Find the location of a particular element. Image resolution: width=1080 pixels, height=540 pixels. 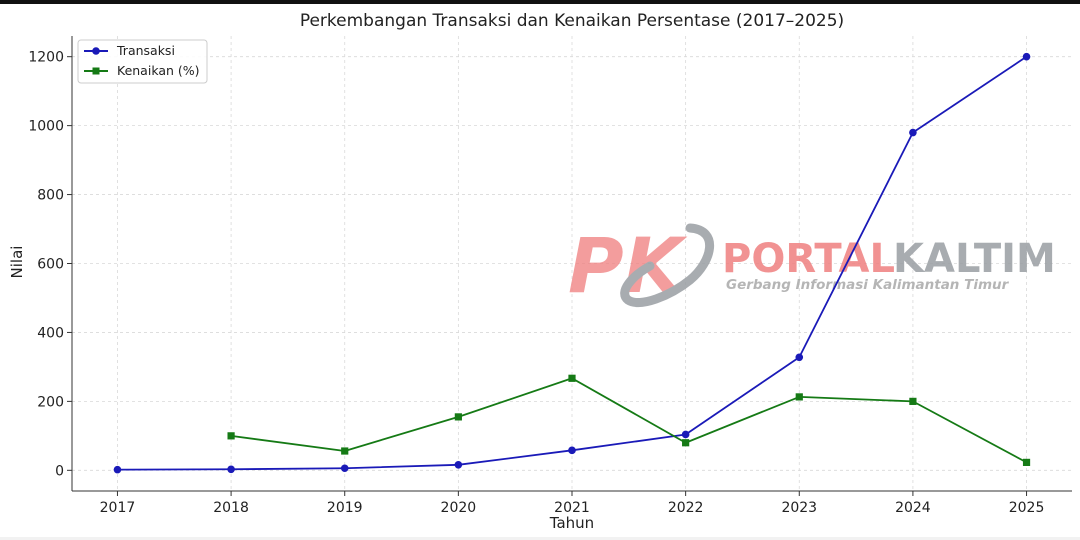

point-kenaikan-2018 is located at coordinates (231, 436).